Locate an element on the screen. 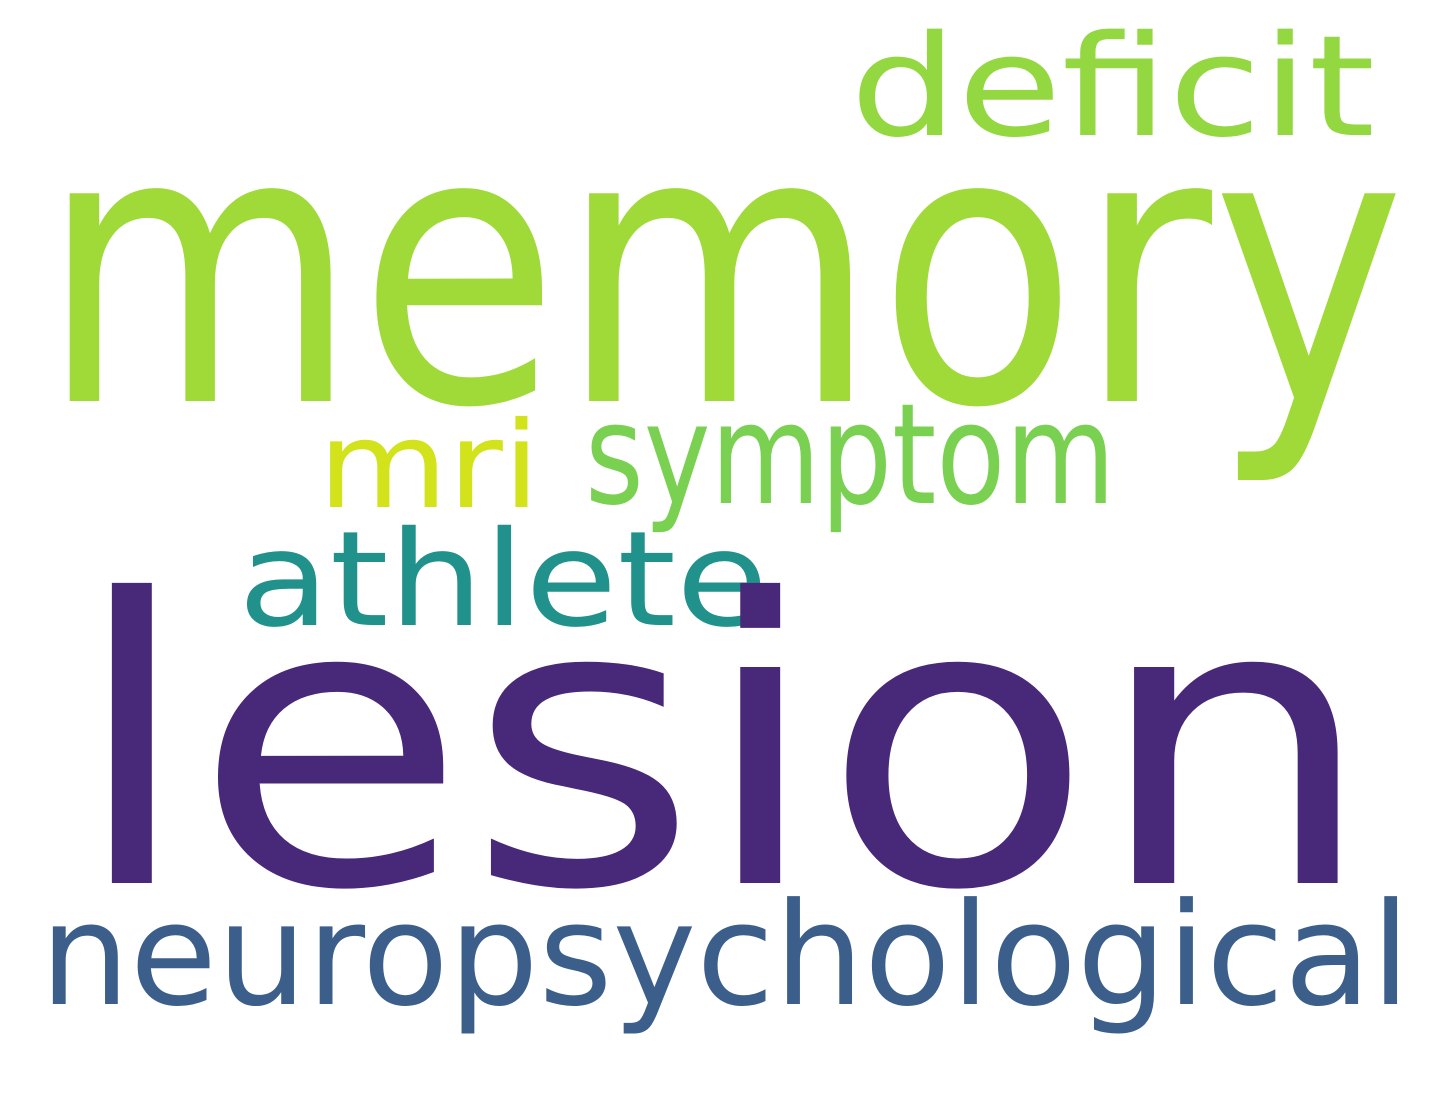 This screenshot has width=1455, height=1106. word-athlete: athlete is located at coordinates (503, 580).